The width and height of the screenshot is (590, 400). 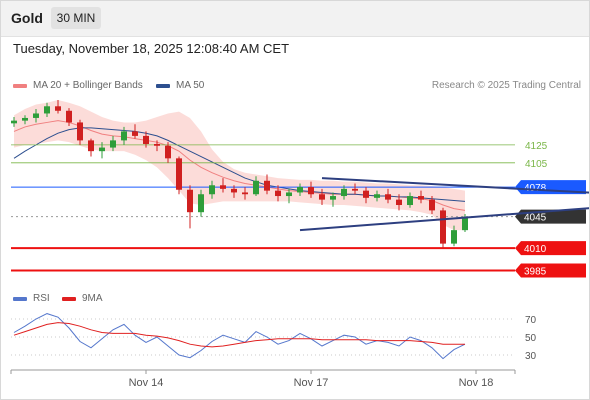 I want to click on level-label-3985: 3985, so click(x=535, y=272).